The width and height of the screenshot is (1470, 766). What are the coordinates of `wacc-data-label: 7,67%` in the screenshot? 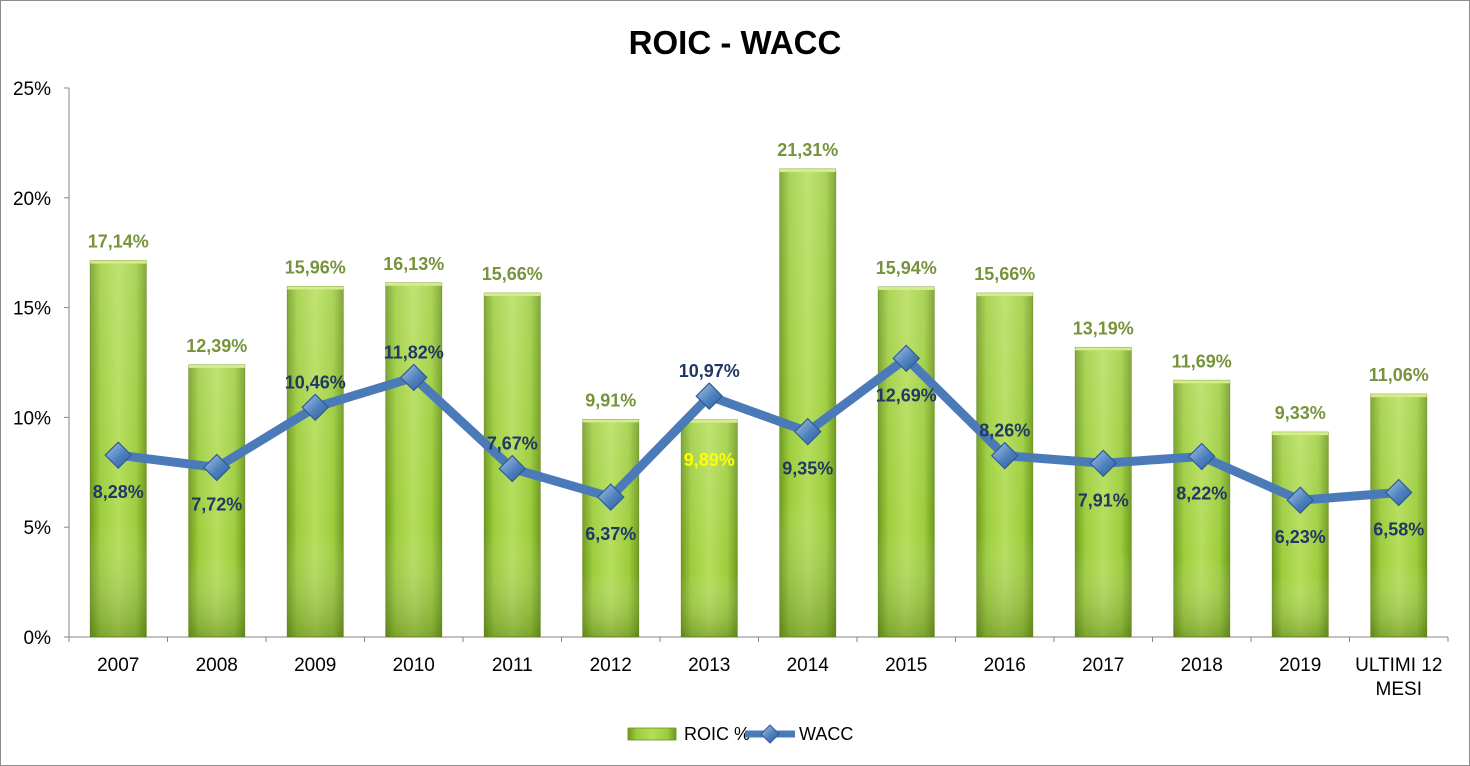 It's located at (512, 444).